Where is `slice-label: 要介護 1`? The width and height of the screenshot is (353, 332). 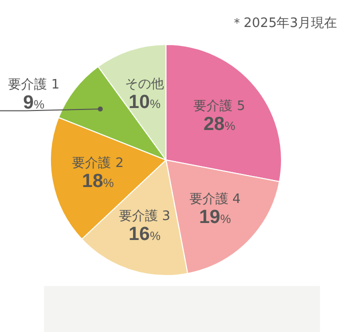 slice-label: 要介護 1 is located at coordinates (34, 85).